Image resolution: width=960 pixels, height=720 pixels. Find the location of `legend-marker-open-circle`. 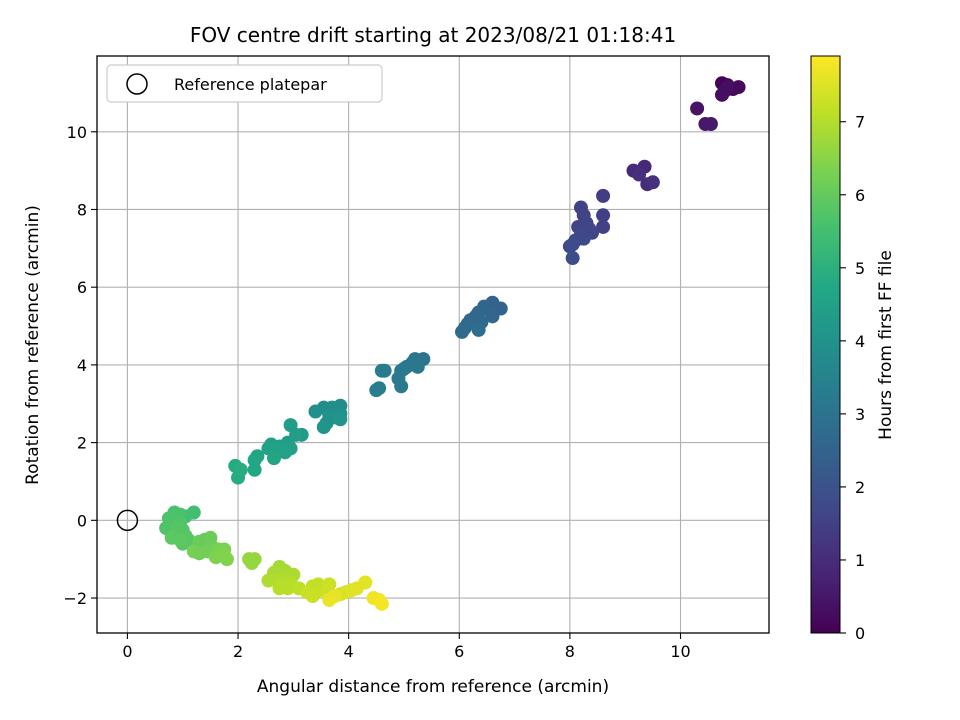

legend-marker-open-circle is located at coordinates (137, 84).